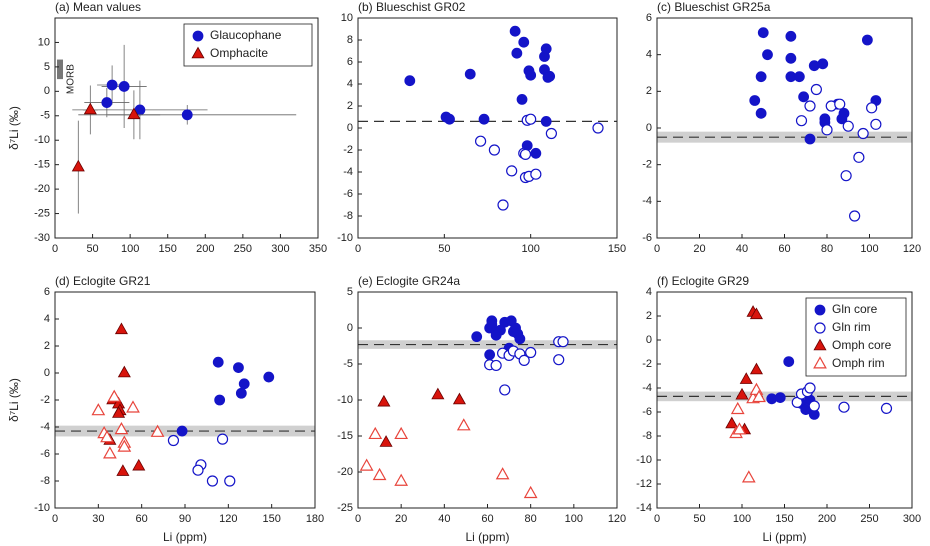 Image resolution: width=930 pixels, height=546 pixels. Describe the element at coordinates (47, 292) in the screenshot. I see `y-tick-label: 6` at that location.